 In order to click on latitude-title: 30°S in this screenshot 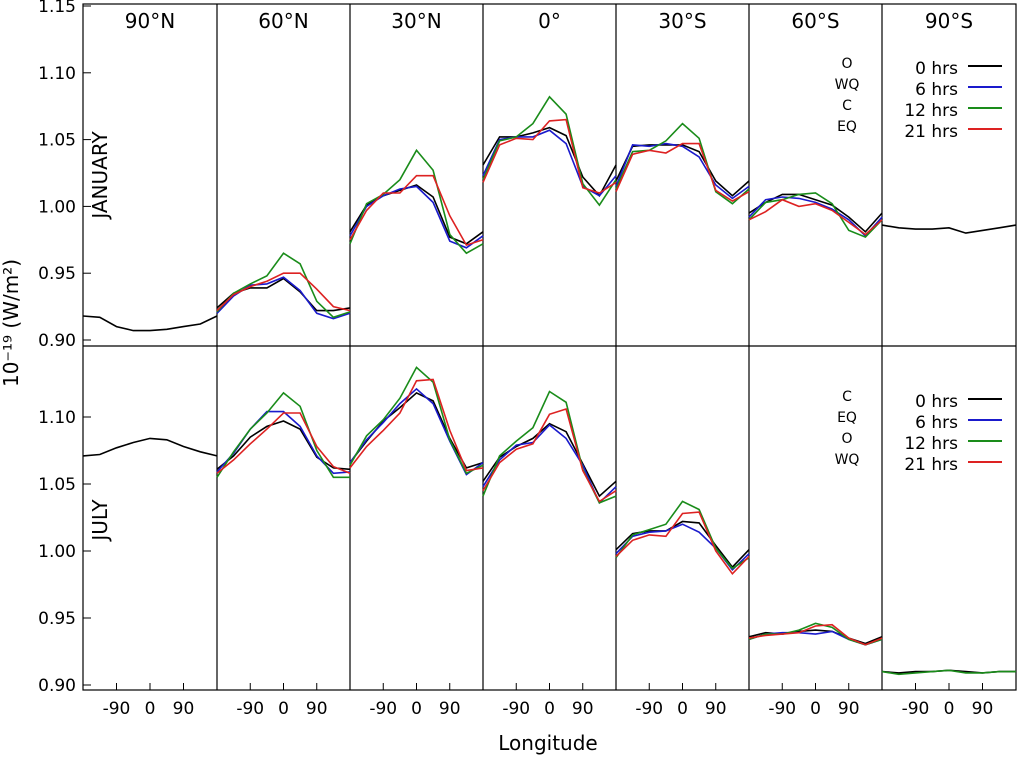, I will do `click(682, 21)`.